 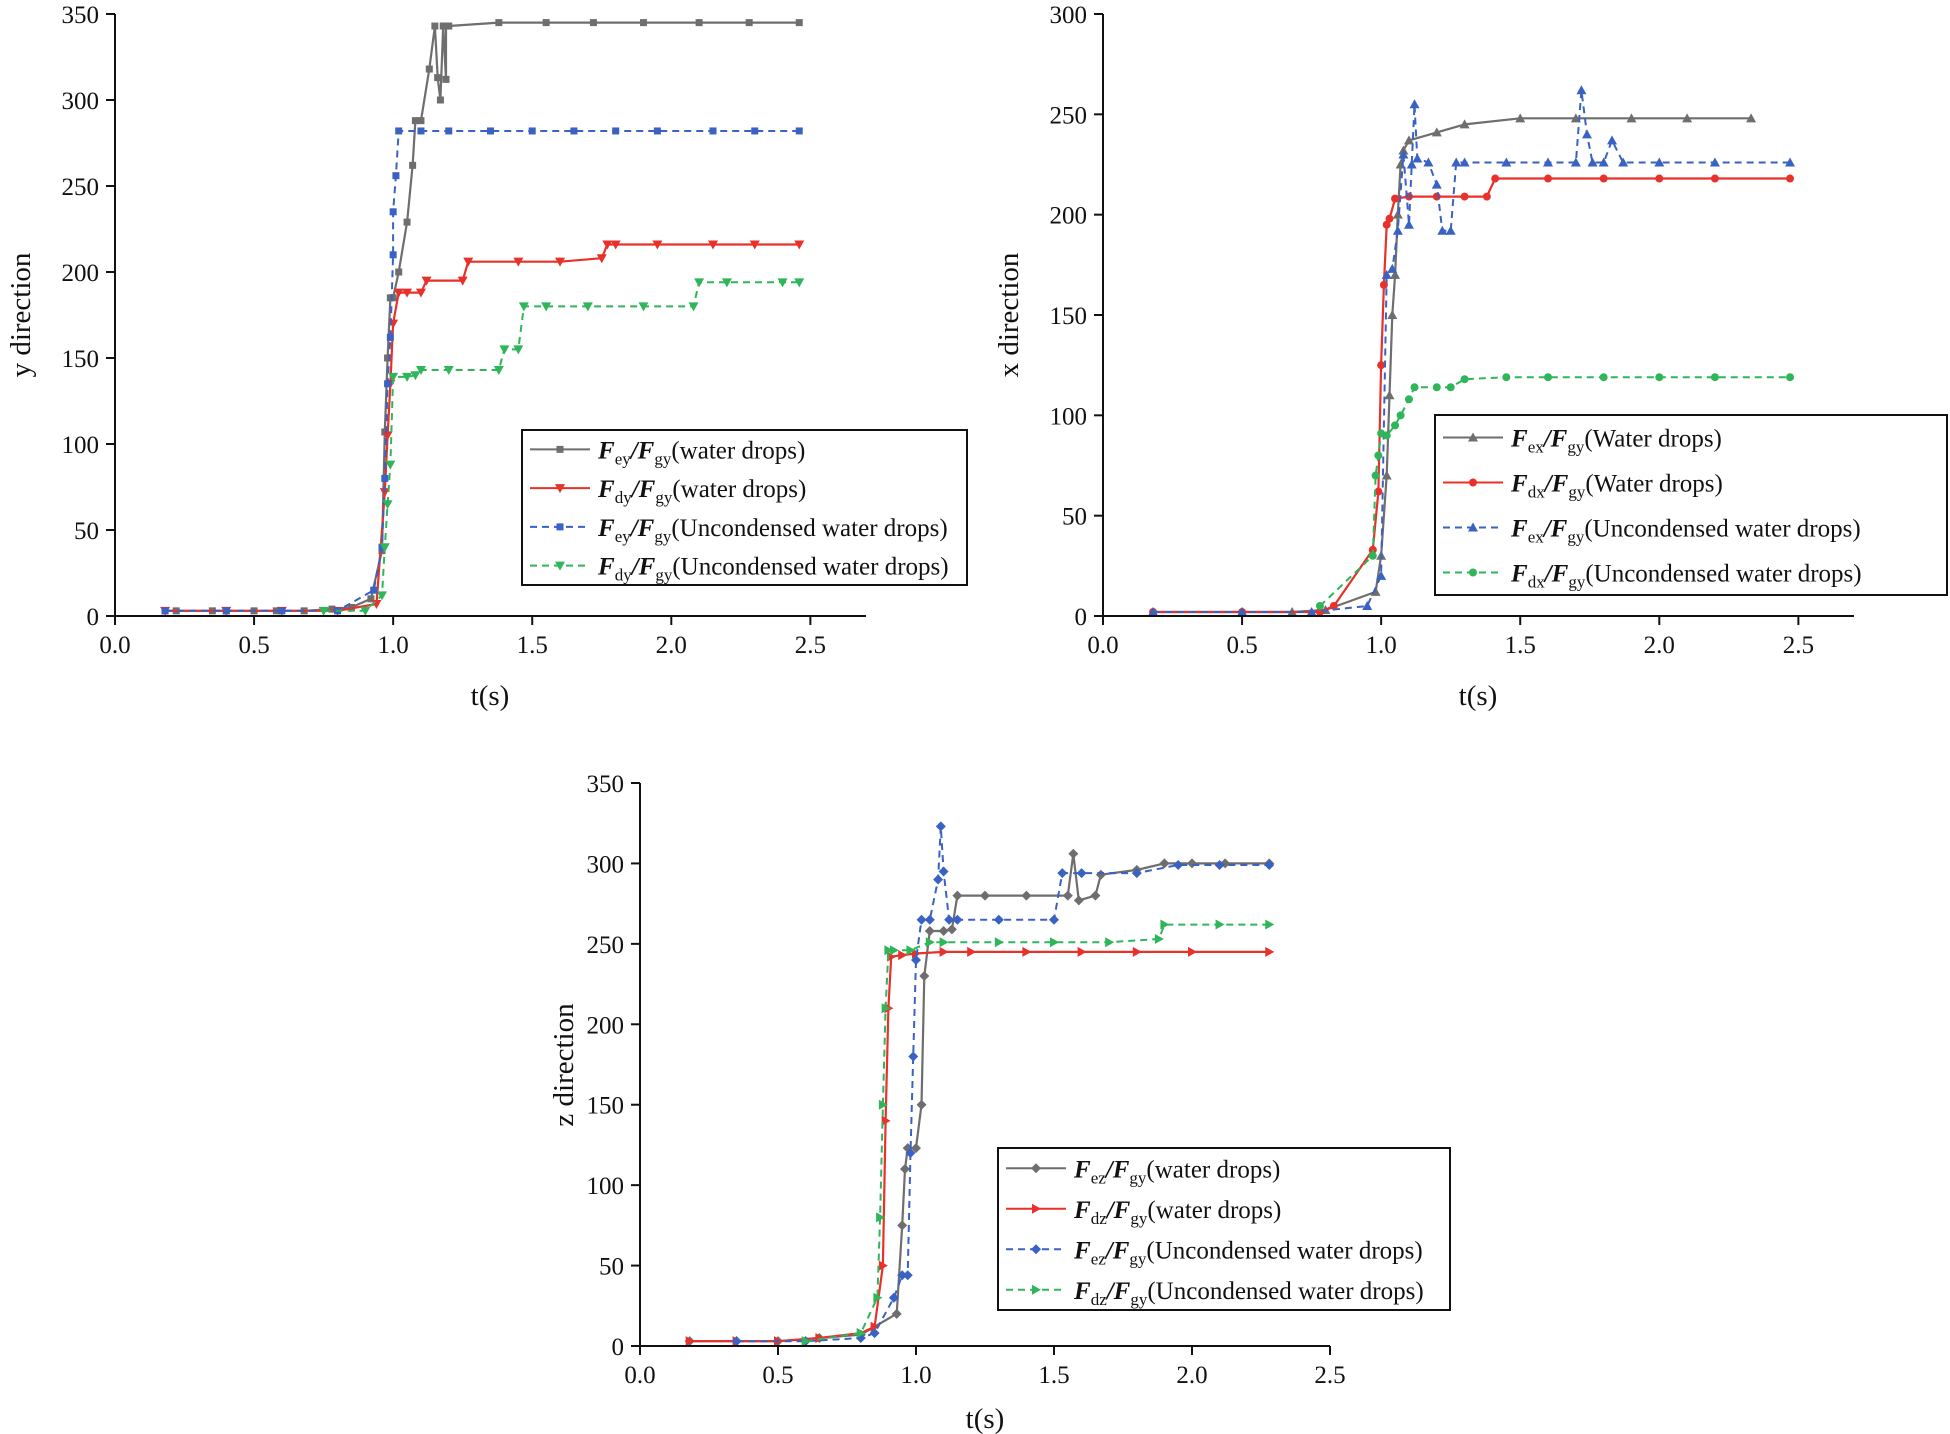 What do you see at coordinates (490, 696) in the screenshot?
I see `x-axis-label: t(s)` at bounding box center [490, 696].